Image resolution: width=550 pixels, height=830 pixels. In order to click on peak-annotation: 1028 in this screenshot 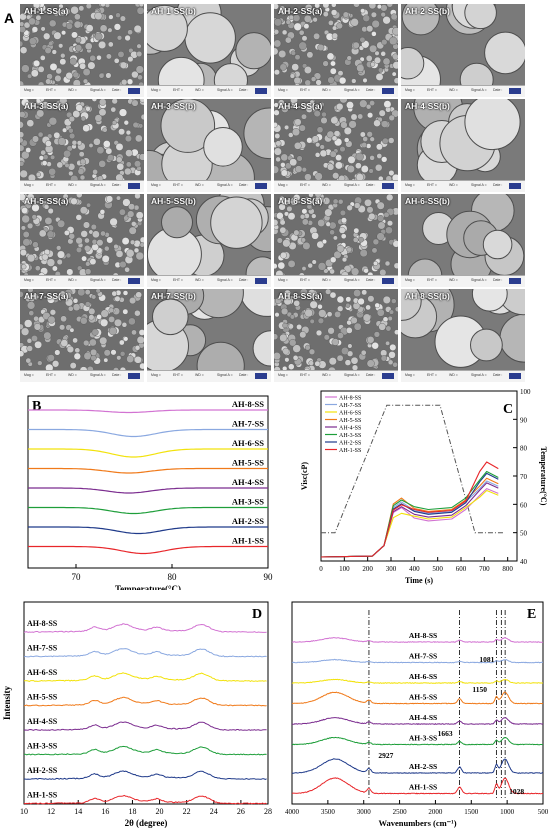, I will do `click(516, 791)`.